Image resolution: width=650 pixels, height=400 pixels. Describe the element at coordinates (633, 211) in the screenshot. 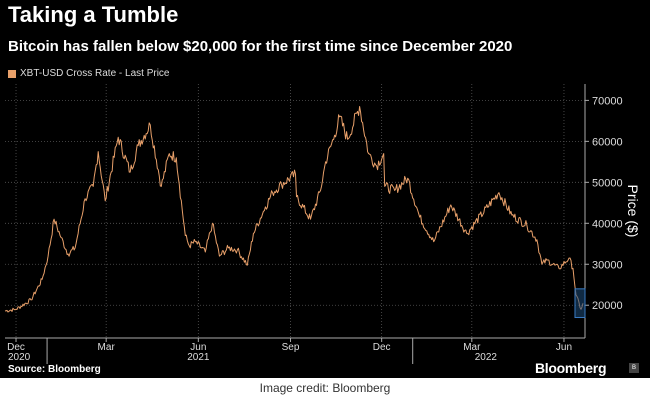

I see `y-axis-label: Price ($)` at that location.